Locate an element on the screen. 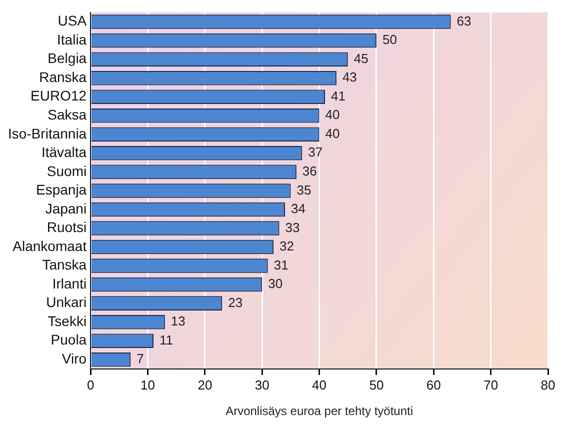 This screenshot has width=566, height=427. x-tick-label: 60 is located at coordinates (433, 384).